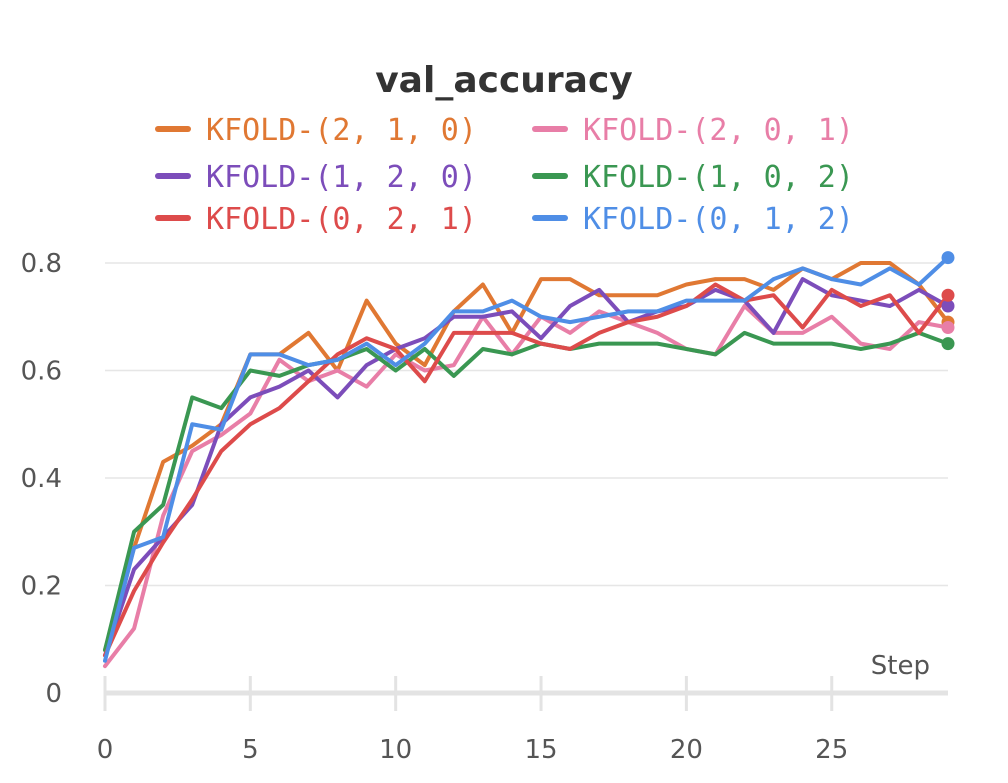 The image size is (1008, 783). What do you see at coordinates (395, 750) in the screenshot?
I see `x-tick-label: 10` at bounding box center [395, 750].